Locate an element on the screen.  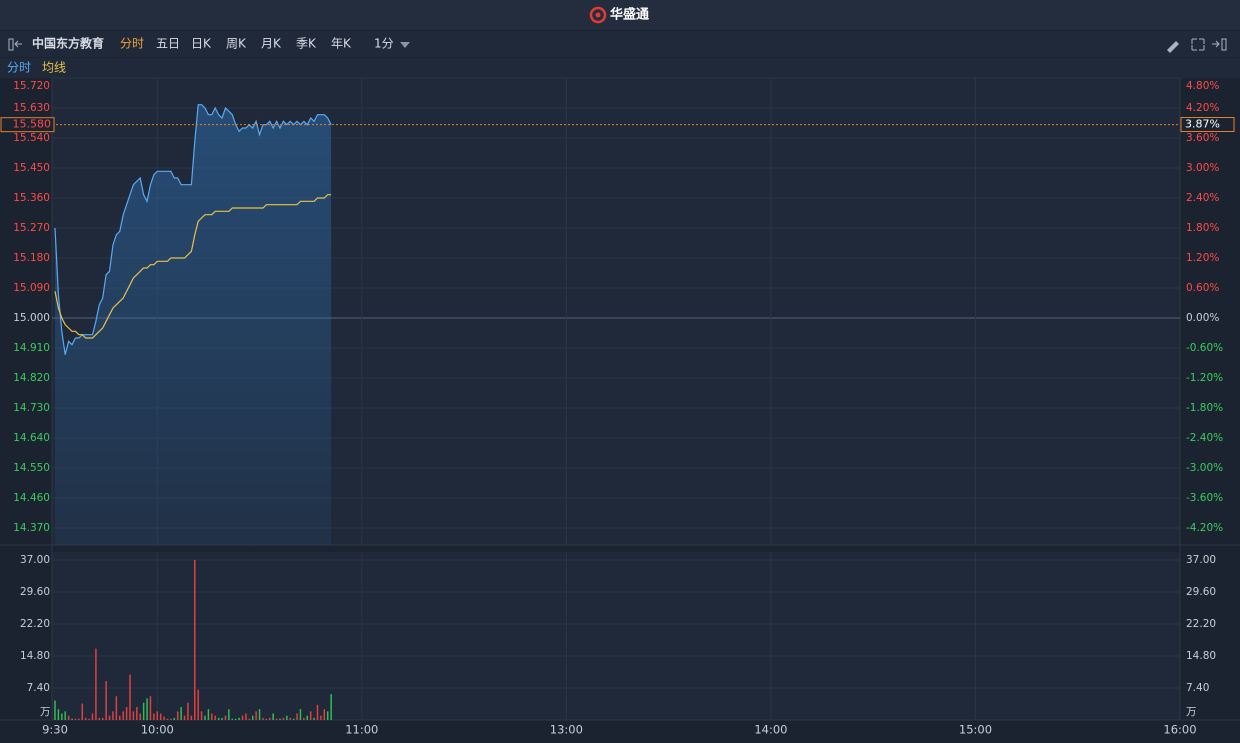
y-tick-label: 15.450 is located at coordinates (31, 168).